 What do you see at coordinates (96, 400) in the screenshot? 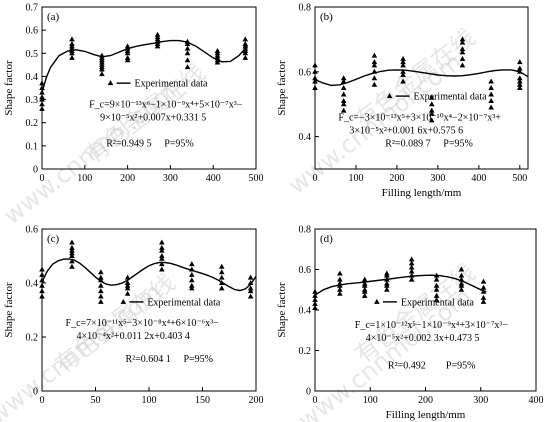
I see `x-tick-label: 50` at bounding box center [96, 400].